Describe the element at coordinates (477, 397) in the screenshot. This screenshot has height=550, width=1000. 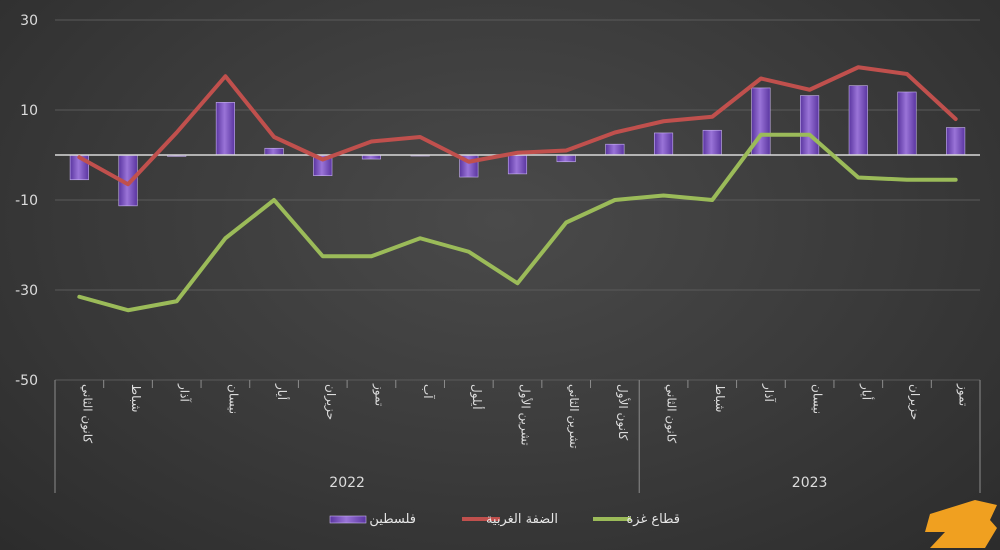
I see `category-label: أيلول` at that location.